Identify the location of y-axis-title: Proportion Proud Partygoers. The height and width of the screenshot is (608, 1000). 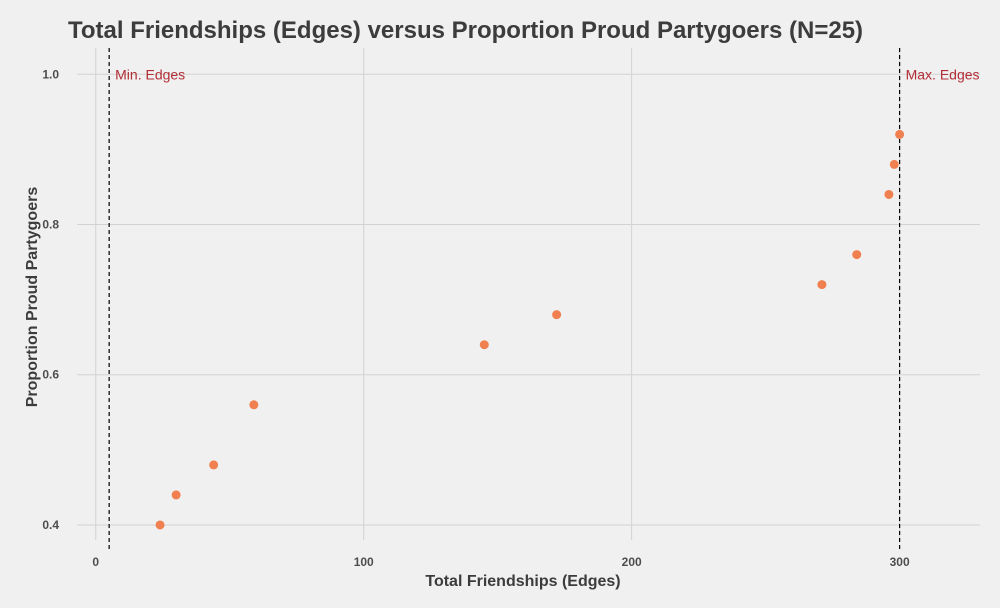
(32, 297).